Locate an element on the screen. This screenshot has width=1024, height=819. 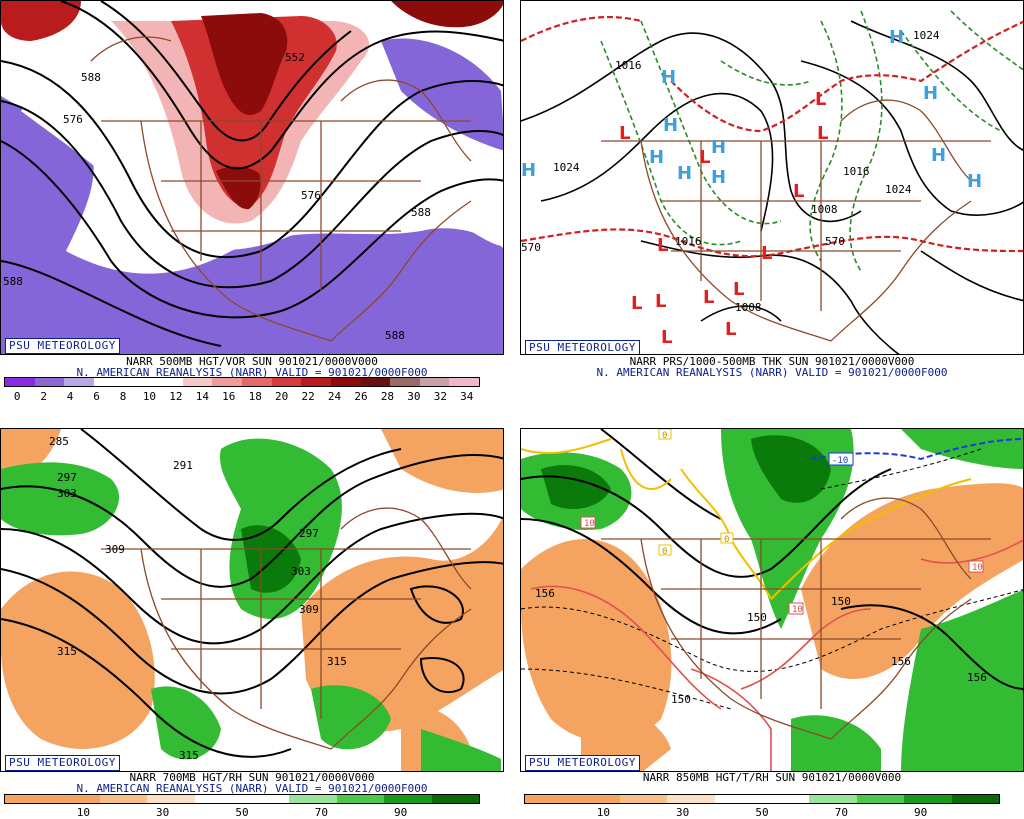
colorbar-ticks: 0 2 4 6 8 10 12 14 16 18 20 22 24 26 28 30 32 34 is located at coordinates (242, 396).